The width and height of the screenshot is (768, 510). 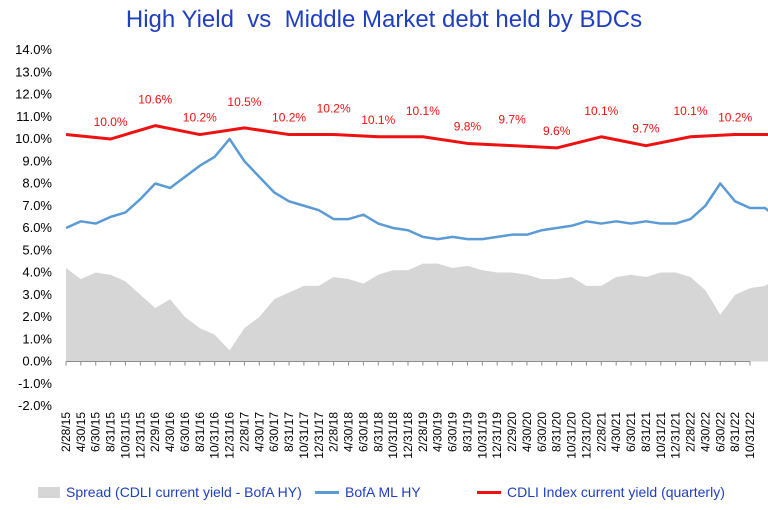 I want to click on x-tick-label: 12/31/17, so click(x=319, y=435).